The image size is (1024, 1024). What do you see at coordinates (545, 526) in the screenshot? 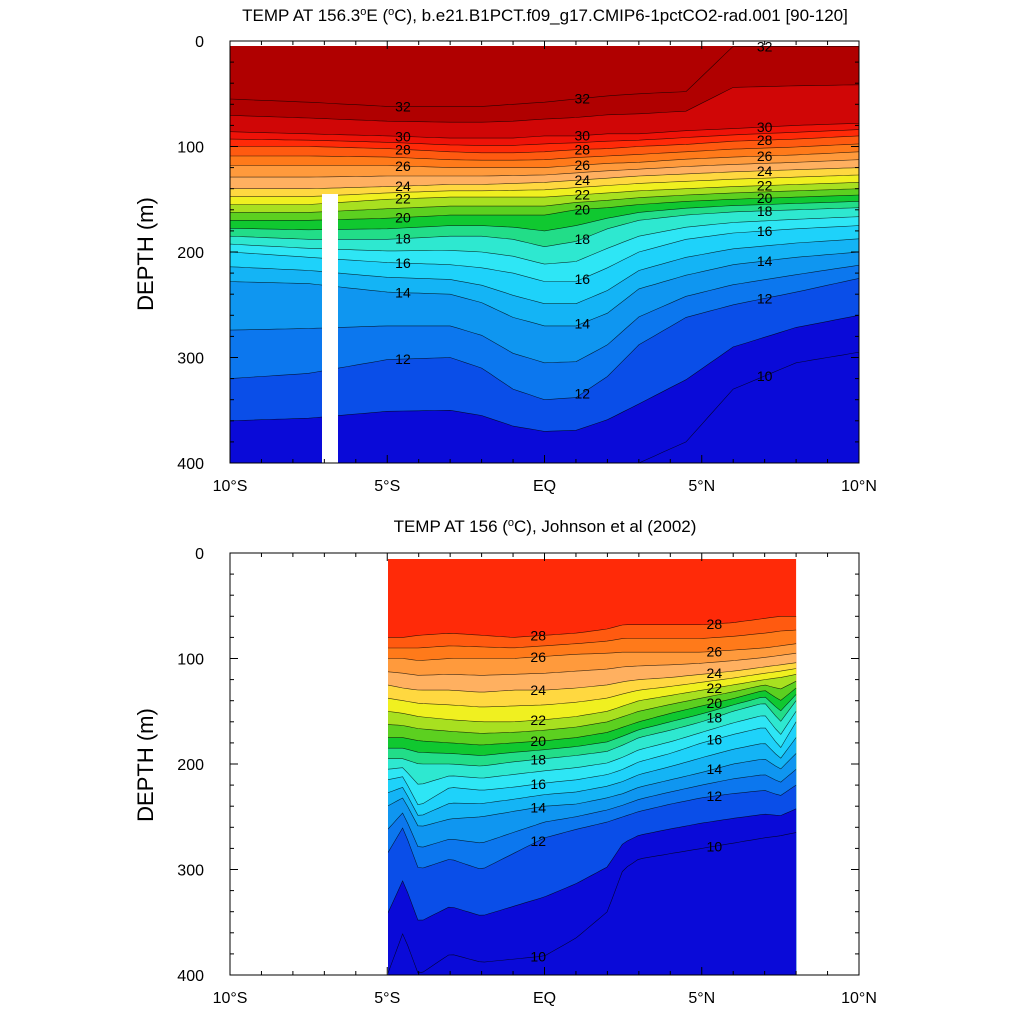
I see `panel-bottom-title: TEMP AT 156 (oC), Johnson et al (2002)` at bounding box center [545, 526].